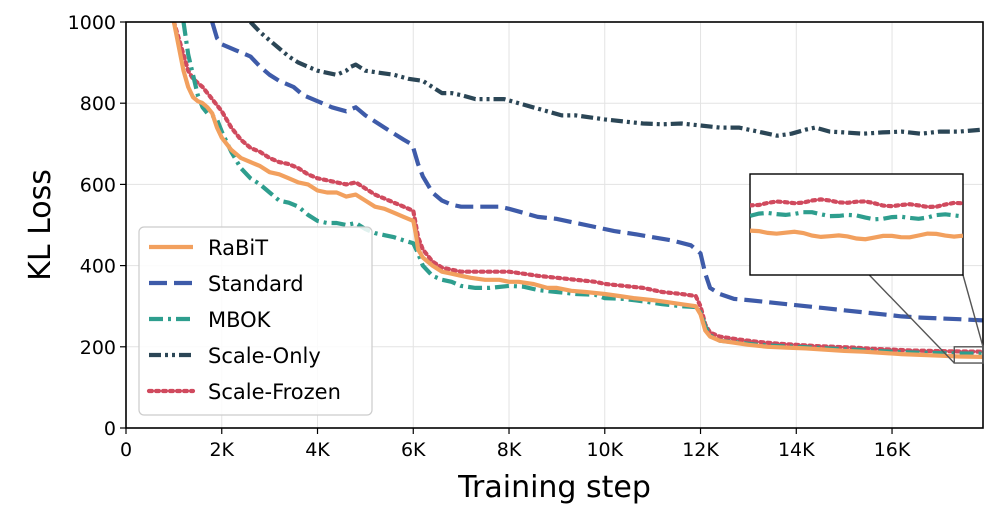 The width and height of the screenshot is (996, 516). Describe the element at coordinates (40, 225) in the screenshot. I see `y-axis-title: KL Loss` at that location.